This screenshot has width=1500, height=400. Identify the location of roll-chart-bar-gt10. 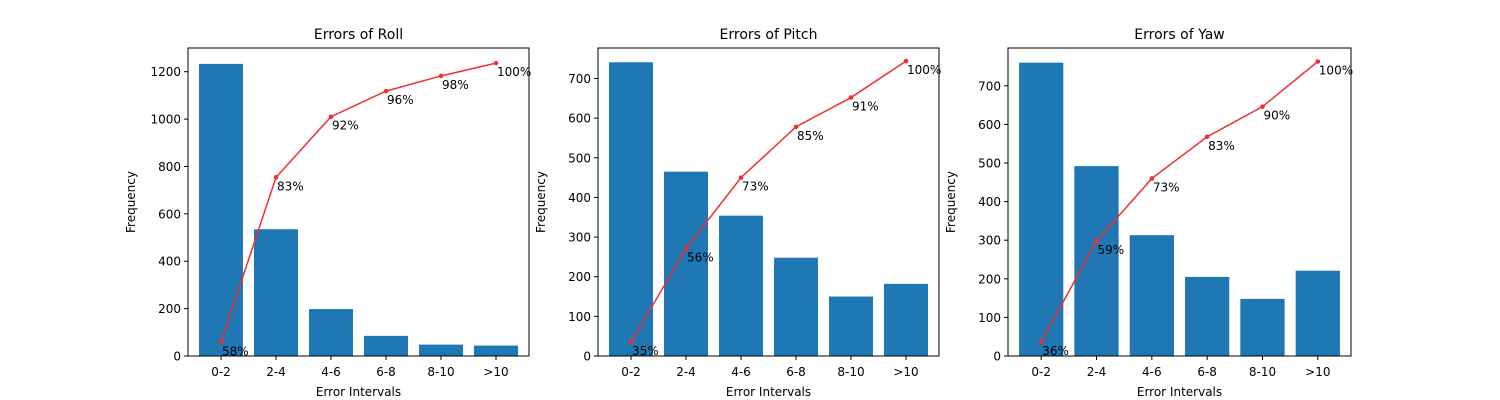
(496, 350).